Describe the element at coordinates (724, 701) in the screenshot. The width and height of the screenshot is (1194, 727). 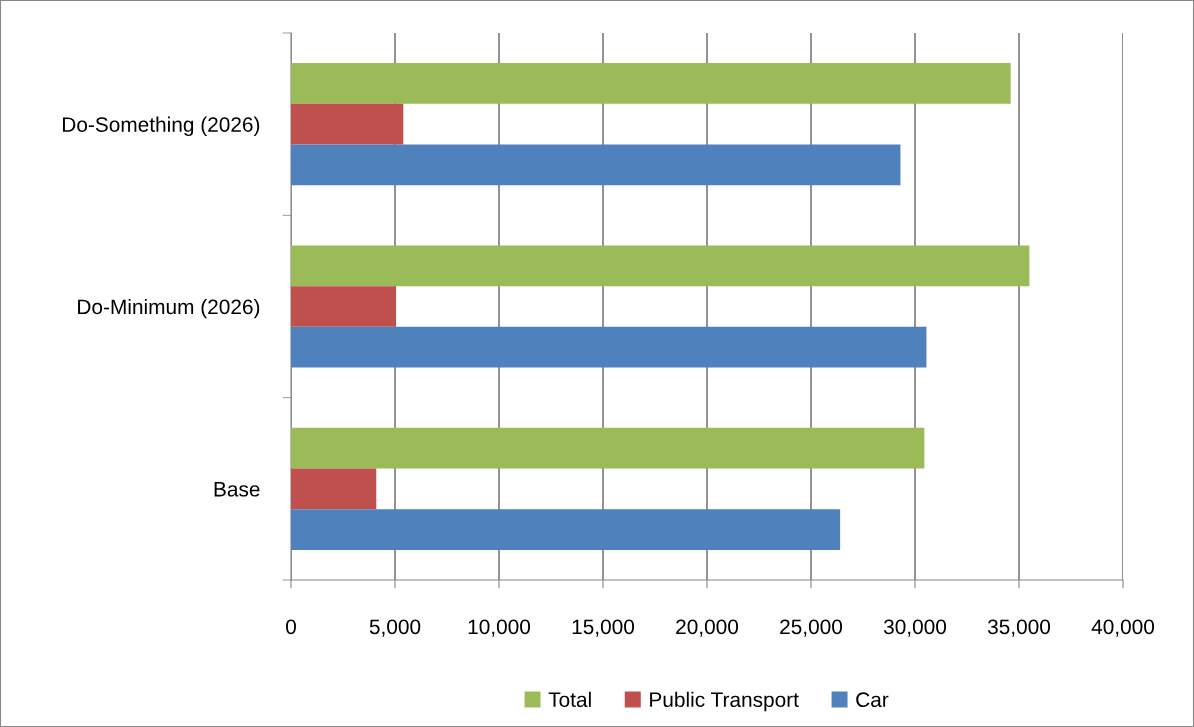
I see `legend-label: Public Transport` at that location.